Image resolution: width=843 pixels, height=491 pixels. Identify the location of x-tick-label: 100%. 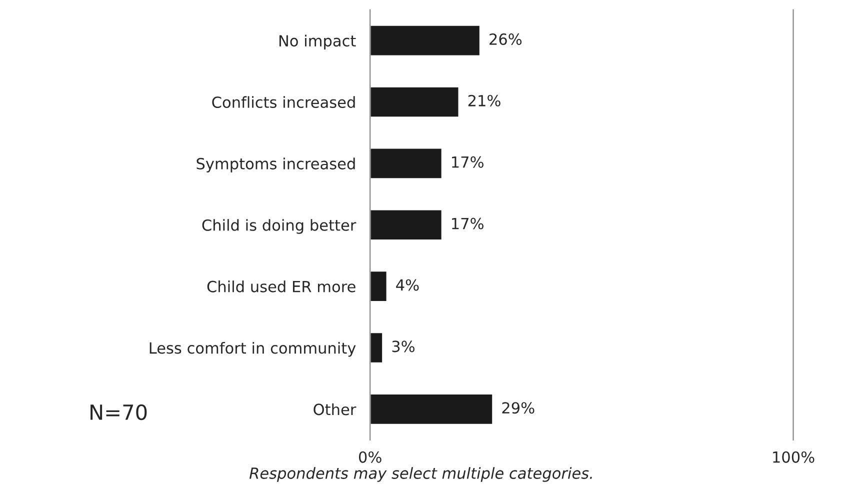
(793, 457).